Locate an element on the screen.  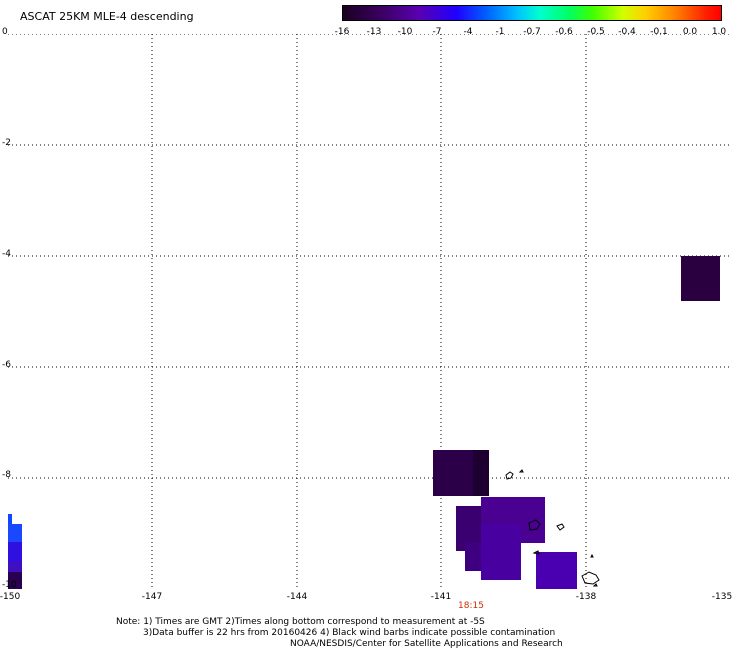
lon-label: -141 is located at coordinates (441, 597).